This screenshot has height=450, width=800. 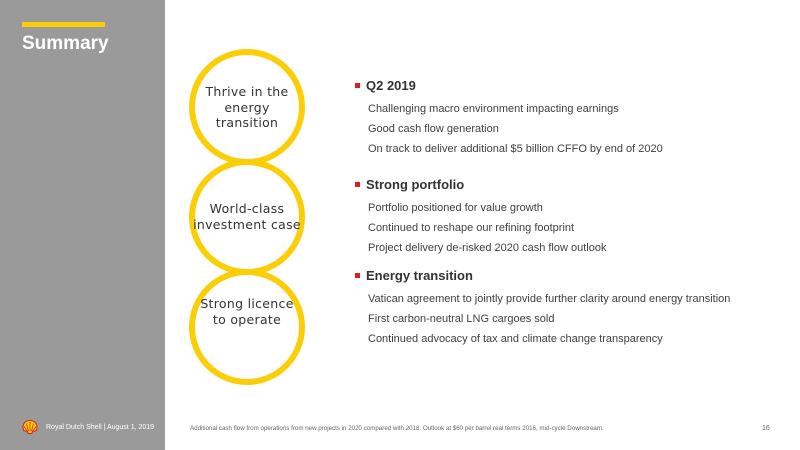 I want to click on circle-licence, so click(x=247, y=327).